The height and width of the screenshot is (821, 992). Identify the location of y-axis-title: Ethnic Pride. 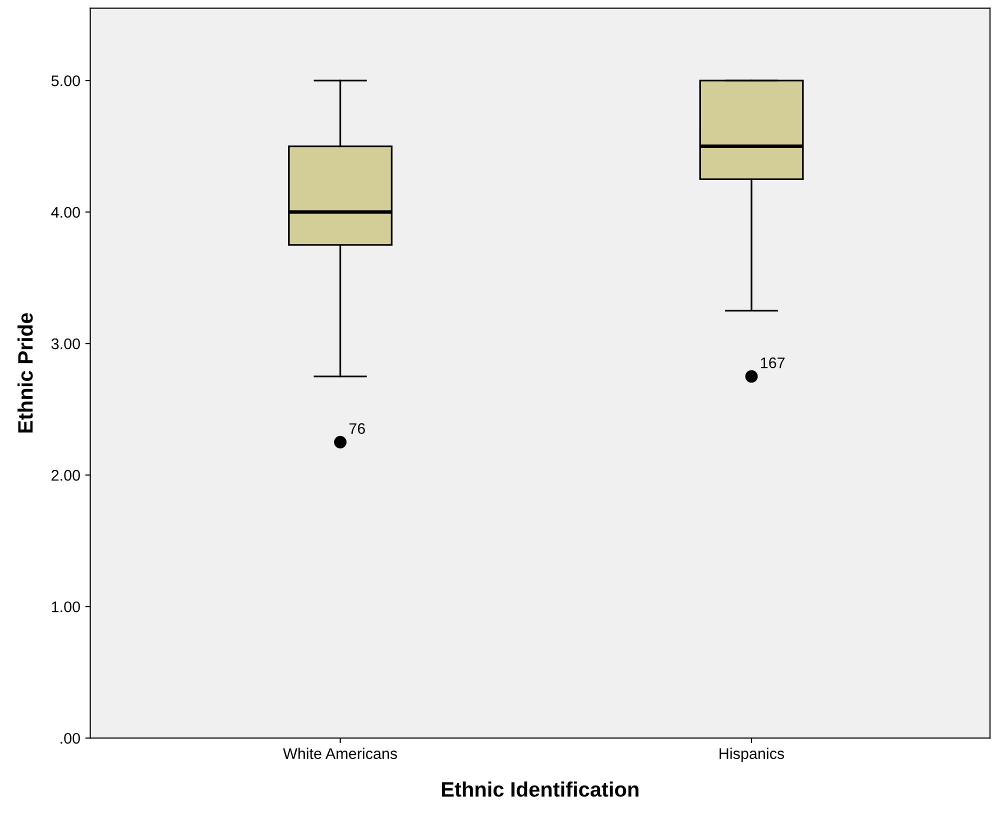
(25, 373).